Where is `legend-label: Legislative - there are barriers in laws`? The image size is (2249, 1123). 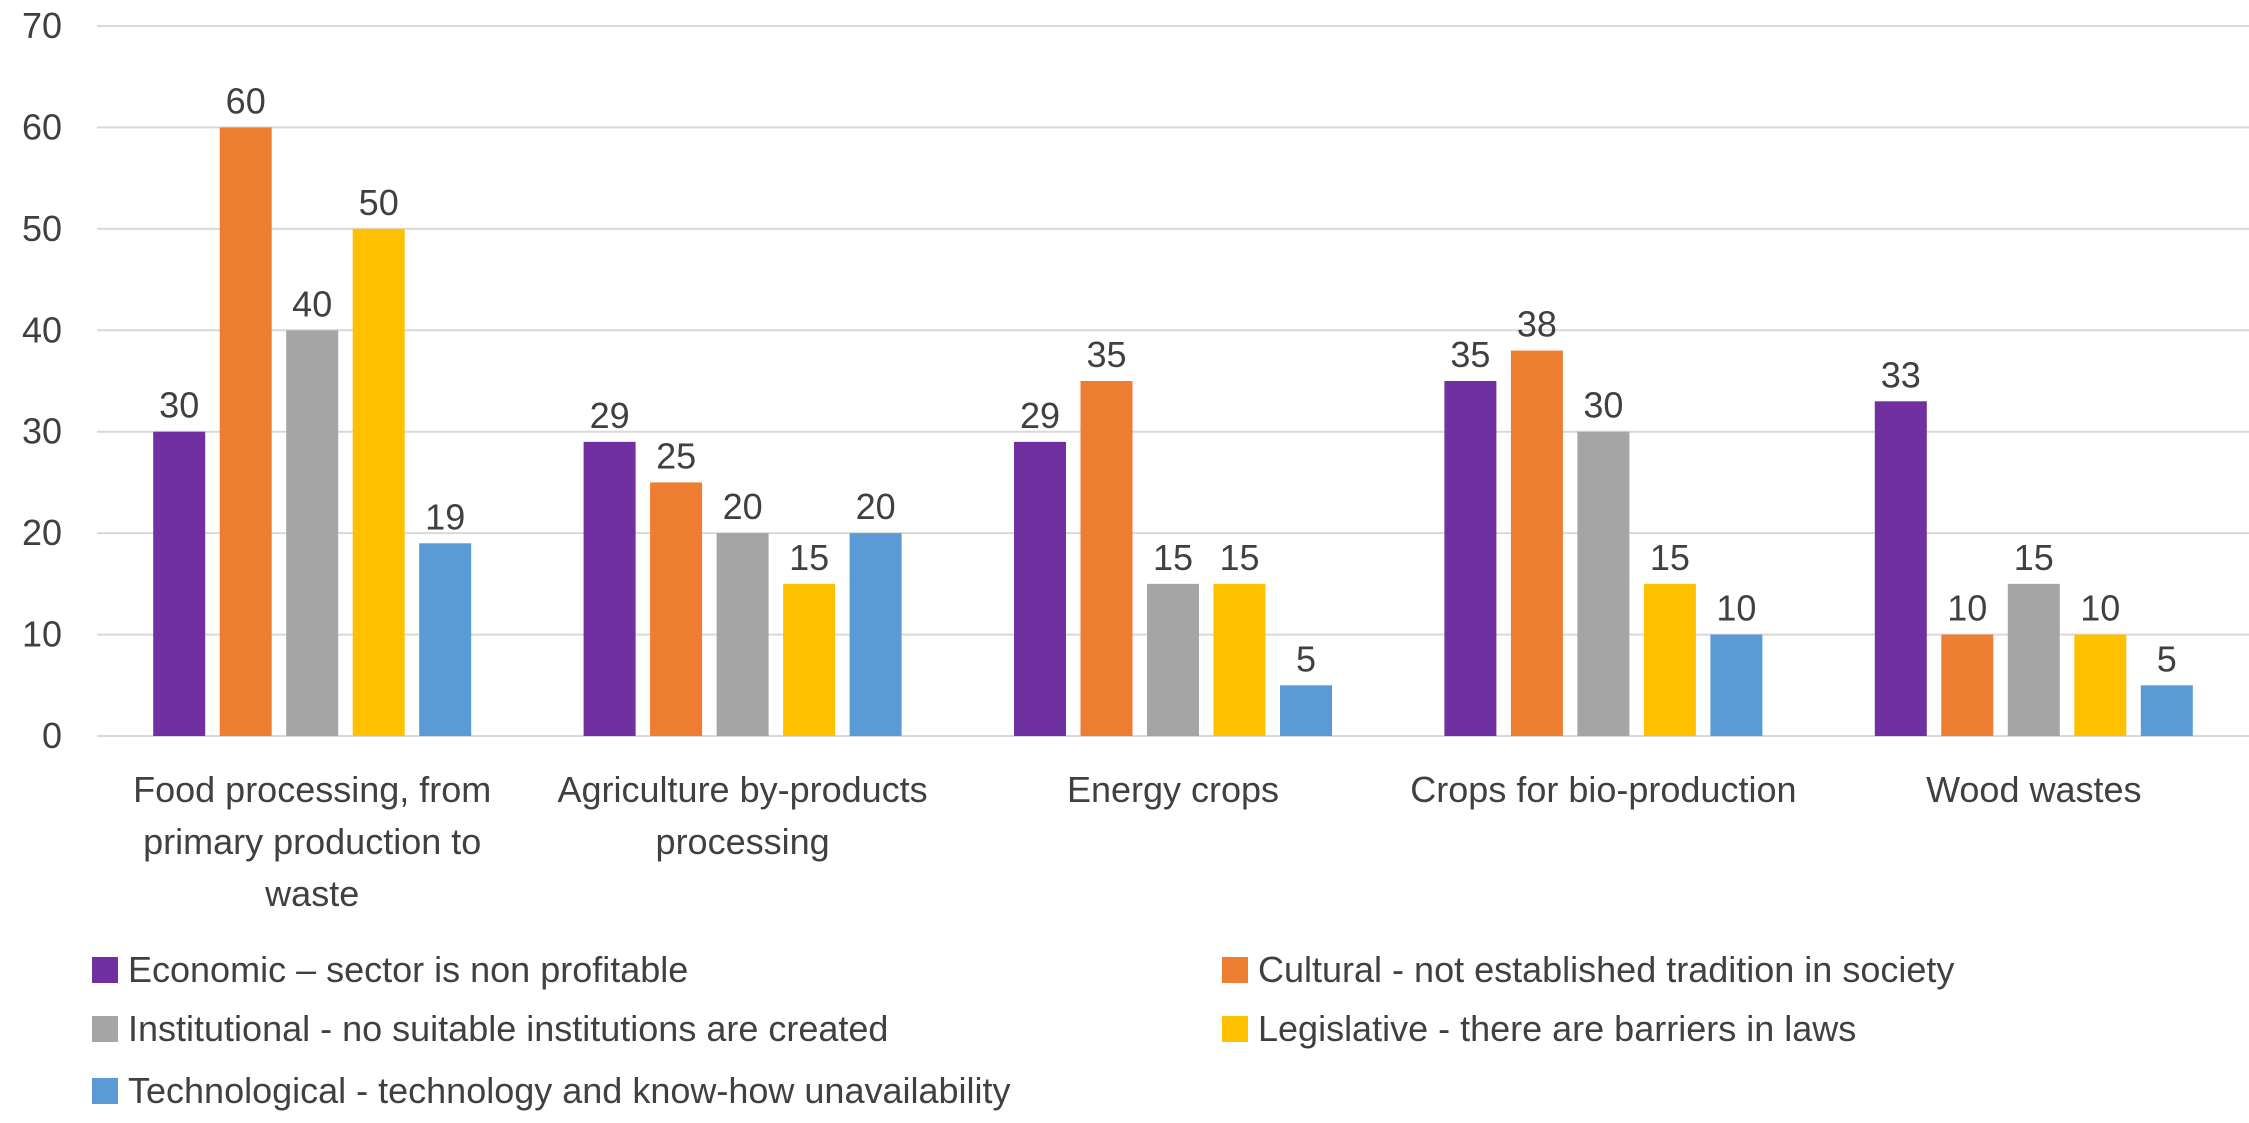
legend-label: Legislative - there are barriers in laws is located at coordinates (1557, 1028).